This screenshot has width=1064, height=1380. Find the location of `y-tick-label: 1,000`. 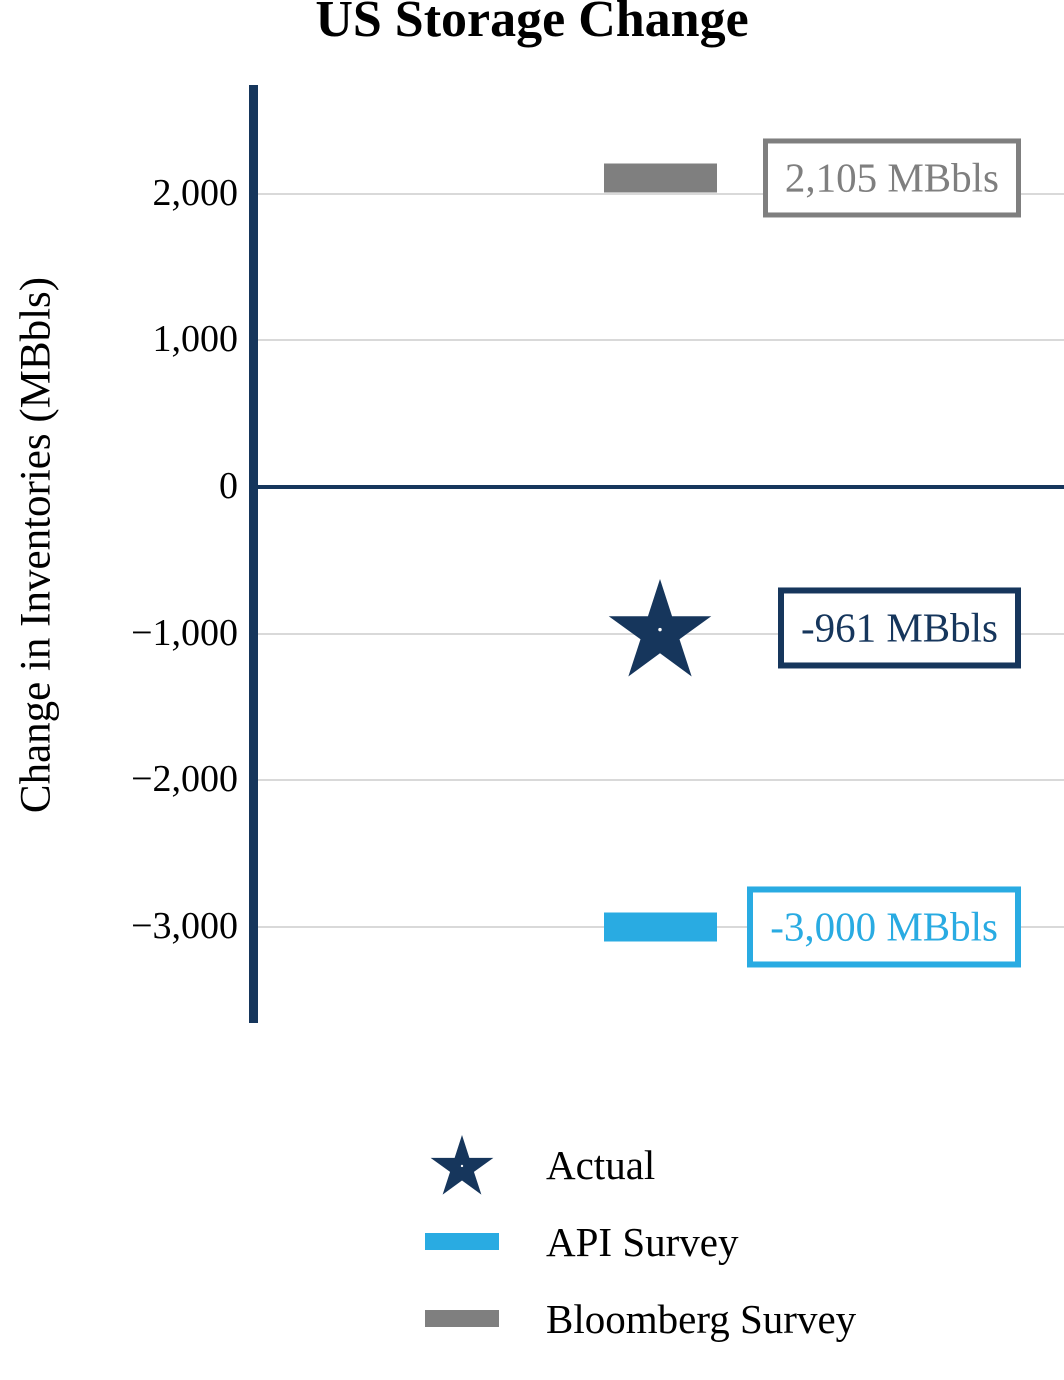

y-tick-label: 1,000 is located at coordinates (195, 339).